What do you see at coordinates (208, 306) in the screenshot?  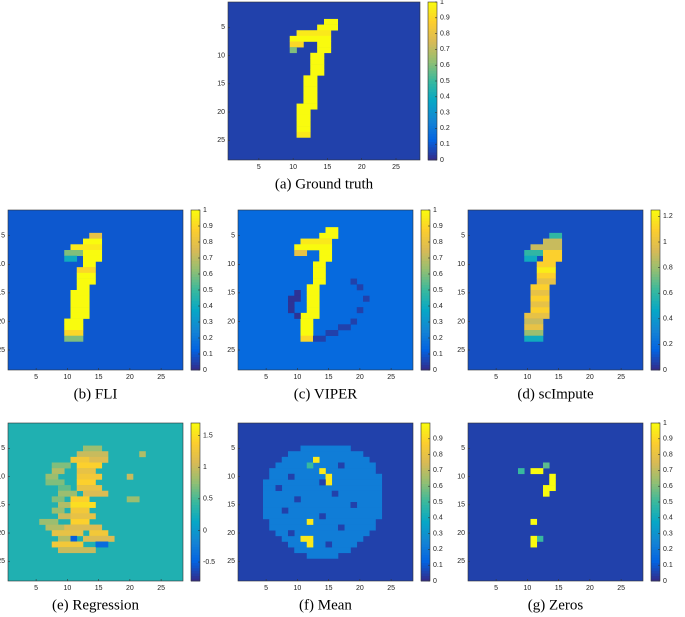 I see `colorbar-tick-label: 0.4` at bounding box center [208, 306].